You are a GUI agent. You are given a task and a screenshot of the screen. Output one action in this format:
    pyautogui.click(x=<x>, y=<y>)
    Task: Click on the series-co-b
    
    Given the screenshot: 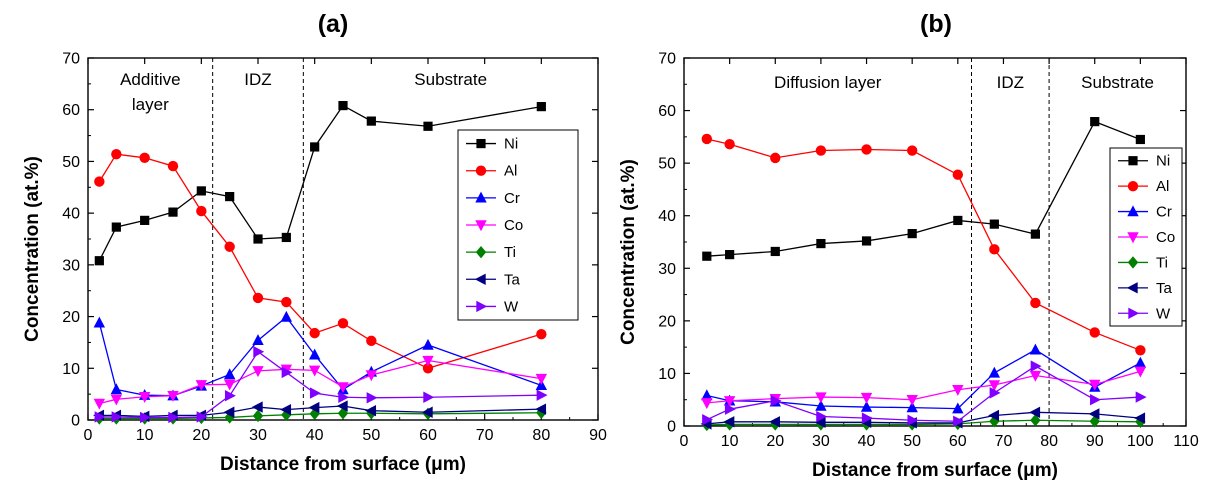 What is the action you would take?
    pyautogui.click(x=924, y=388)
    